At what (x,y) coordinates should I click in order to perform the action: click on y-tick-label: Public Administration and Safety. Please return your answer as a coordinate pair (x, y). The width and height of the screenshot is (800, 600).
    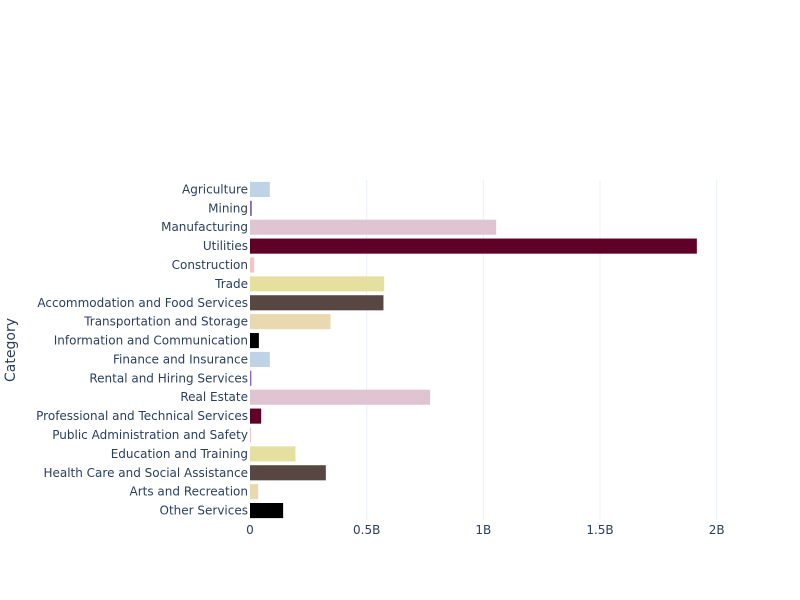
    Looking at the image, I should click on (150, 435).